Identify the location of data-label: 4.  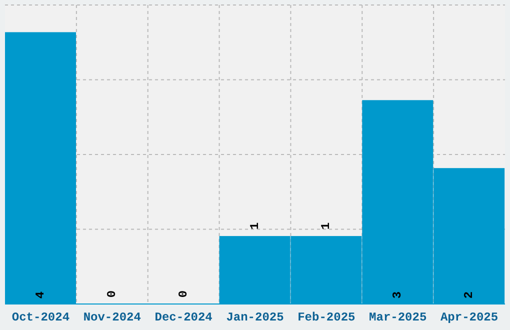
(41, 295).